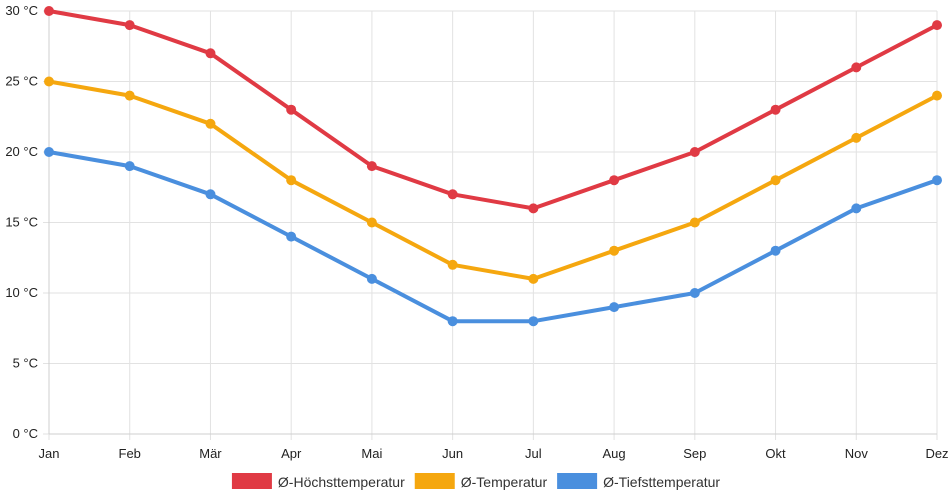 Image resolution: width=952 pixels, height=500 pixels. Describe the element at coordinates (857, 453) in the screenshot. I see `x-tick-label-nov: Nov` at that location.